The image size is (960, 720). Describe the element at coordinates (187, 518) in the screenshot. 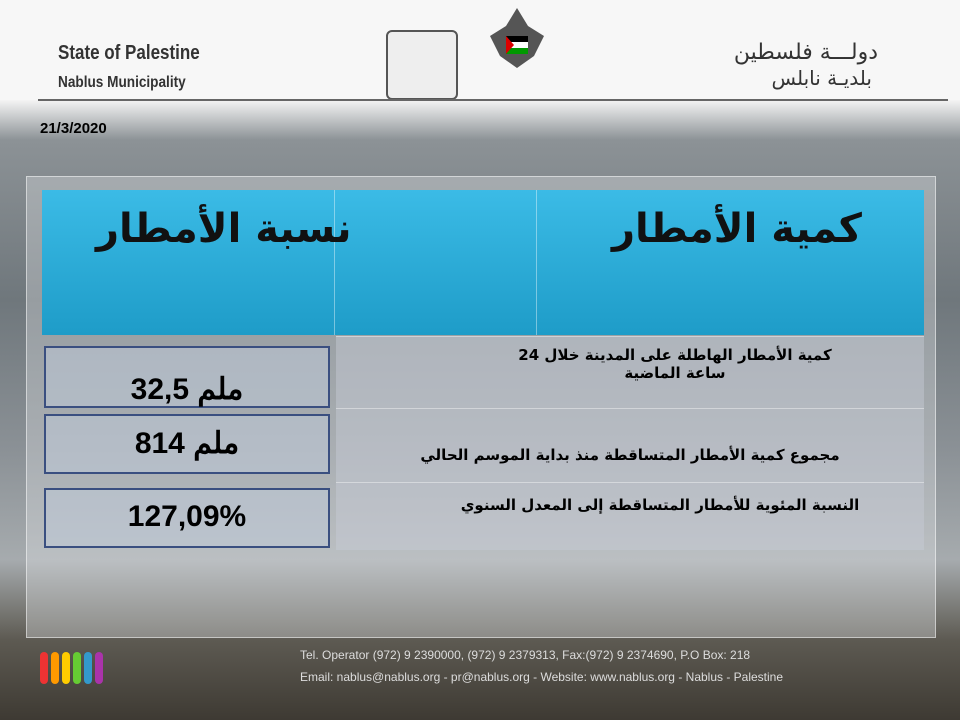

I see `value-percent: 127,09%` at that location.